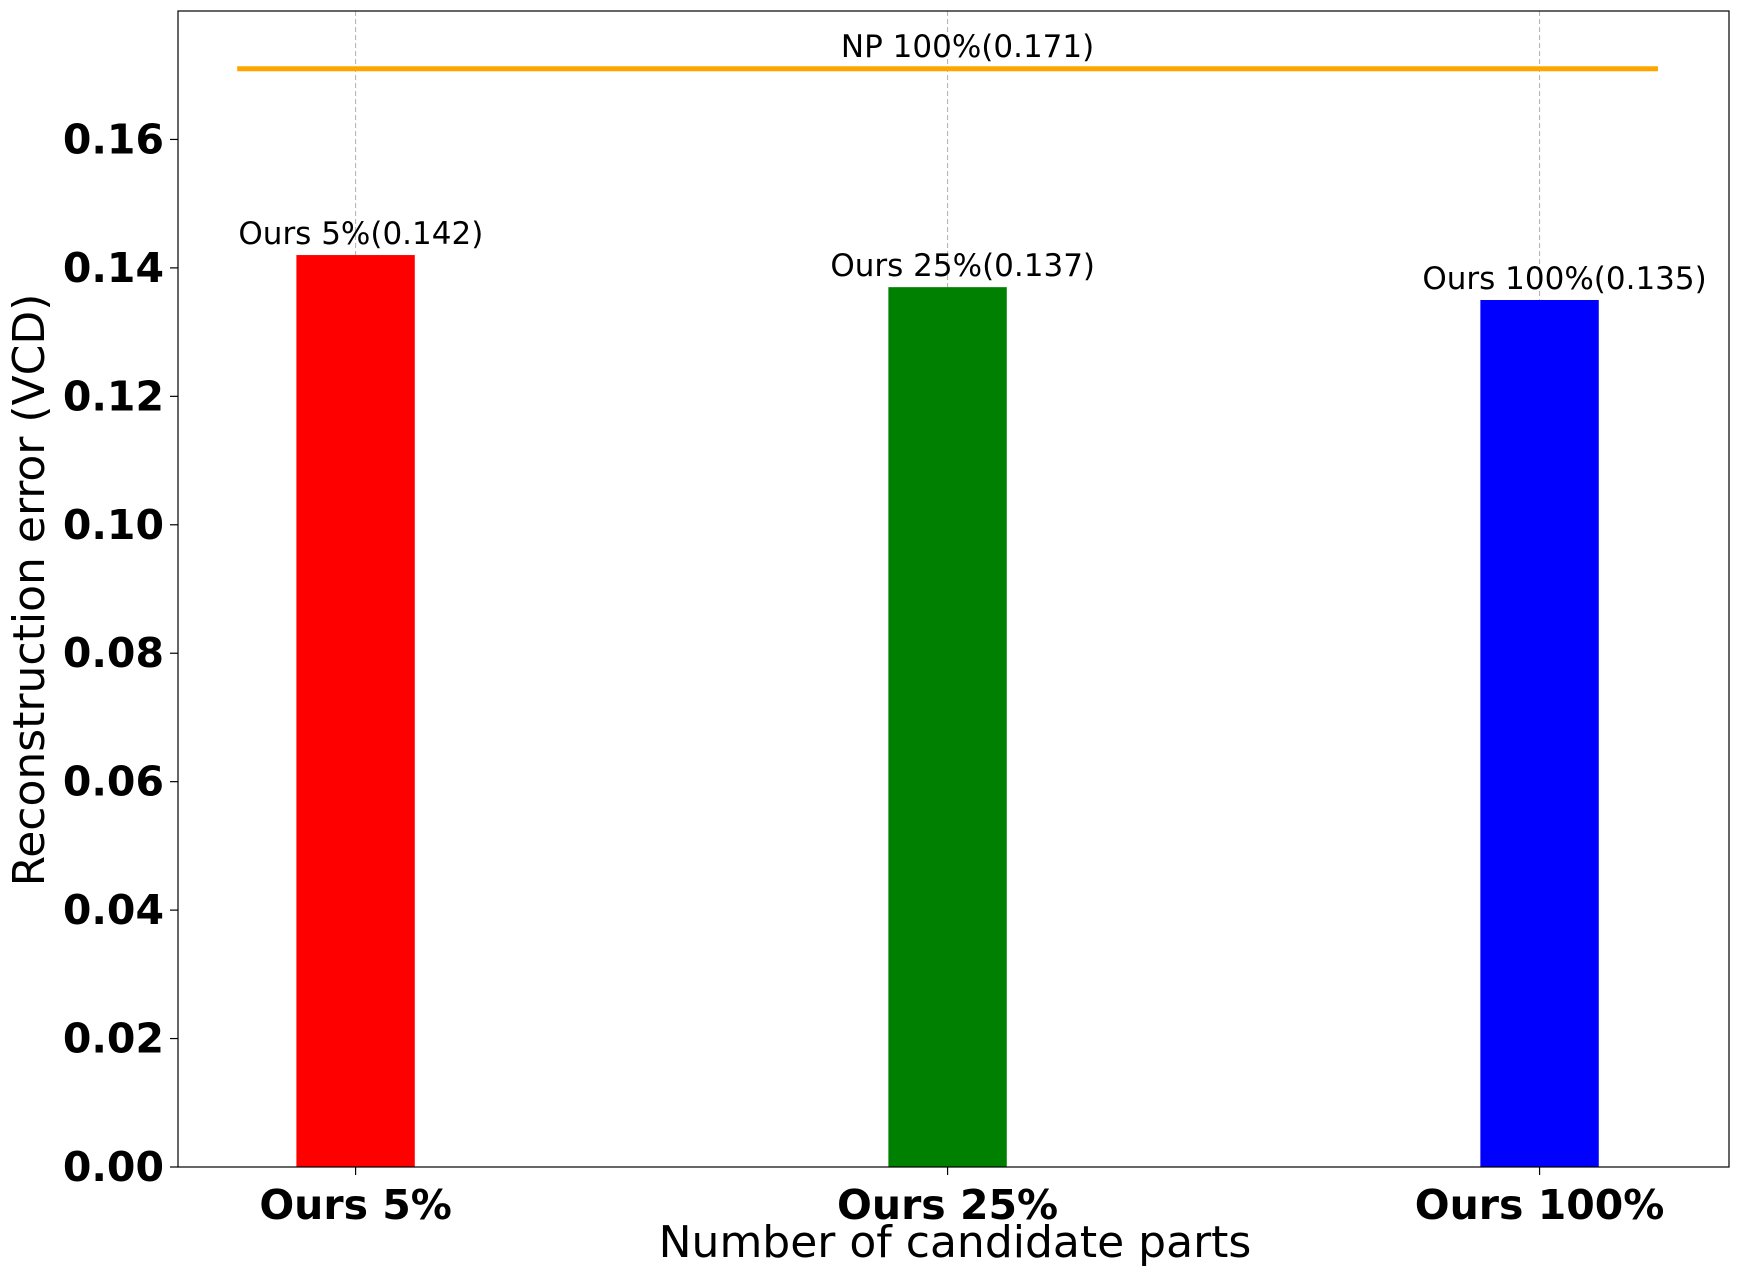 The image size is (1739, 1276). What do you see at coordinates (967, 47) in the screenshot?
I see `reference-line-label: NP 100%(0.171)` at bounding box center [967, 47].